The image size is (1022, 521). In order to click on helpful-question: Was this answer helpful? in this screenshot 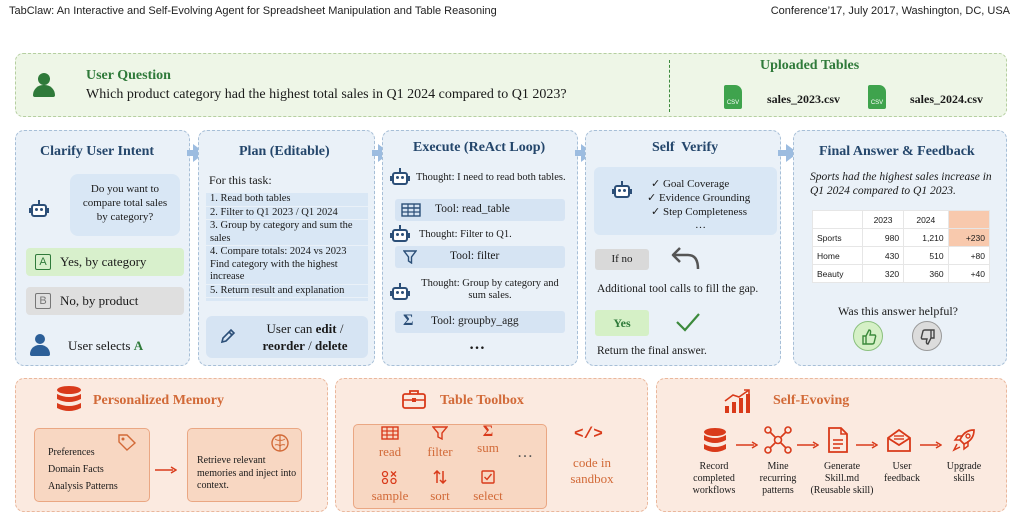, I will do `click(898, 311)`.